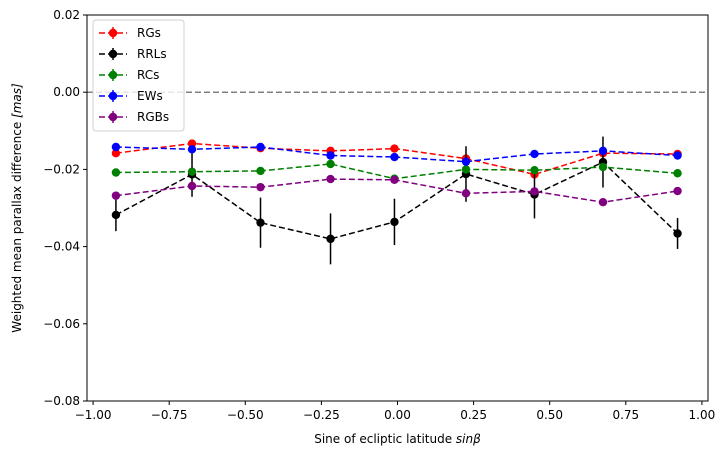  Describe the element at coordinates (133, 54) in the screenshot. I see `legend-item: RRLs` at that location.